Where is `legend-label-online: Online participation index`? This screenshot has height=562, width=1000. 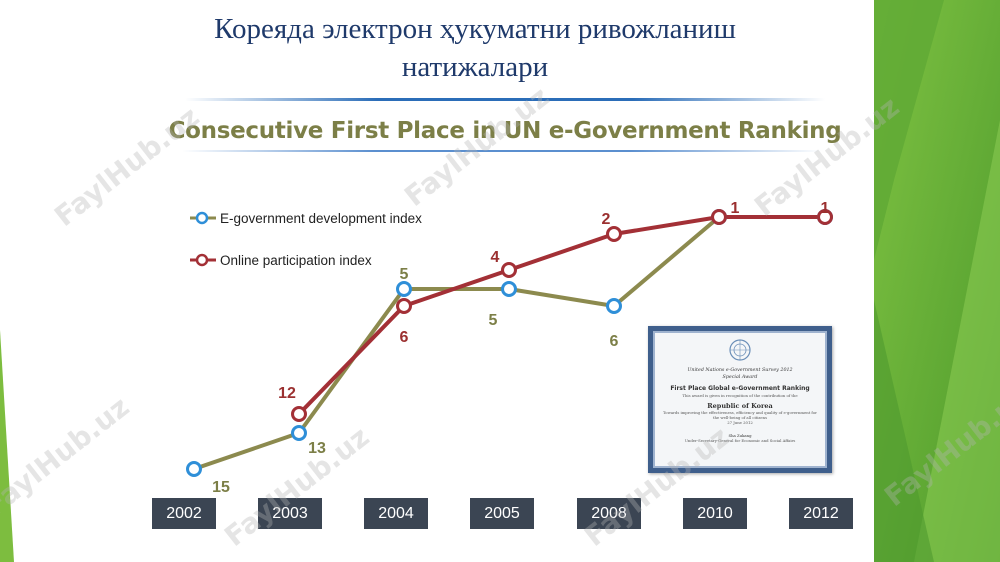 legend-label-online: Online participation index is located at coordinates (296, 260).